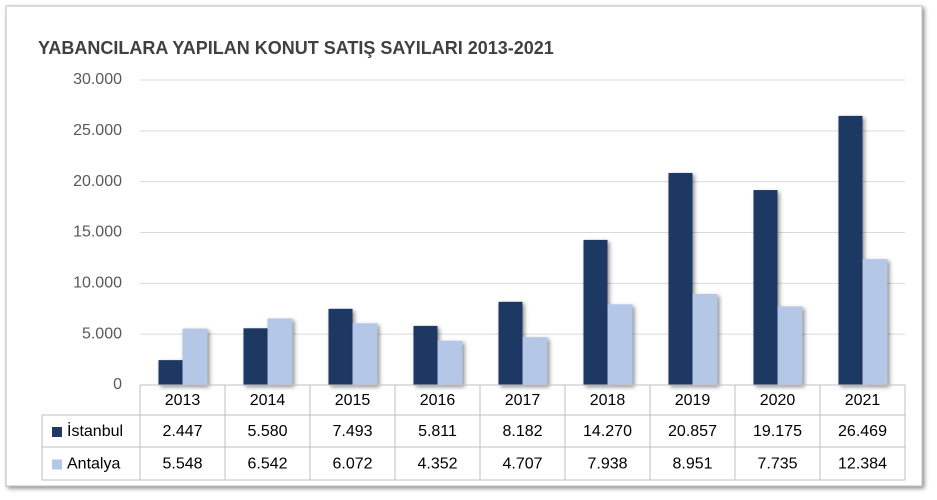 Image resolution: width=937 pixels, height=500 pixels. I want to click on legend-label: Antalya, so click(93, 464).